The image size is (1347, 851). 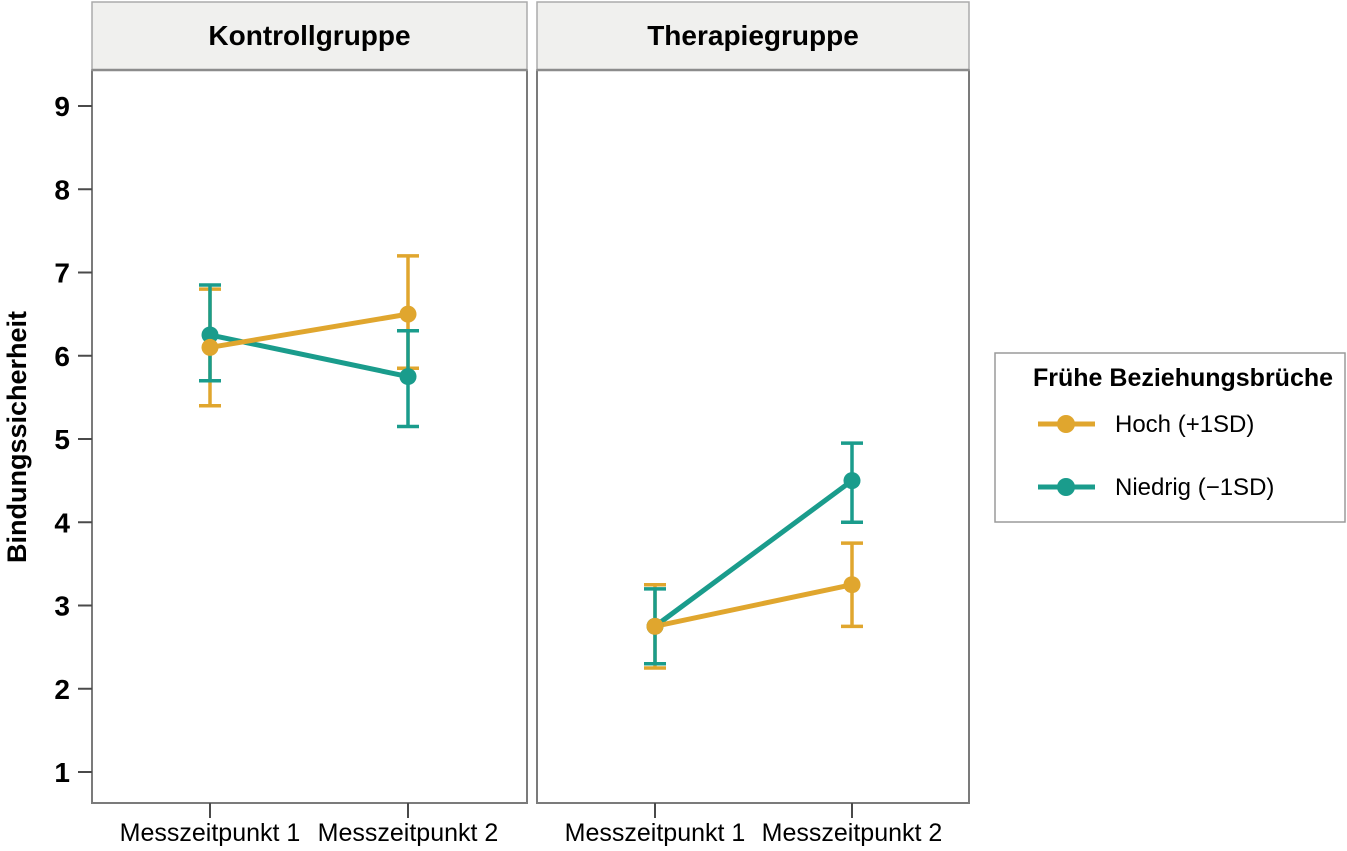 I want to click on y-axis: 1 2 3 4 5 6 7 8 9 Bindungssicherheit, so click(x=47, y=439).